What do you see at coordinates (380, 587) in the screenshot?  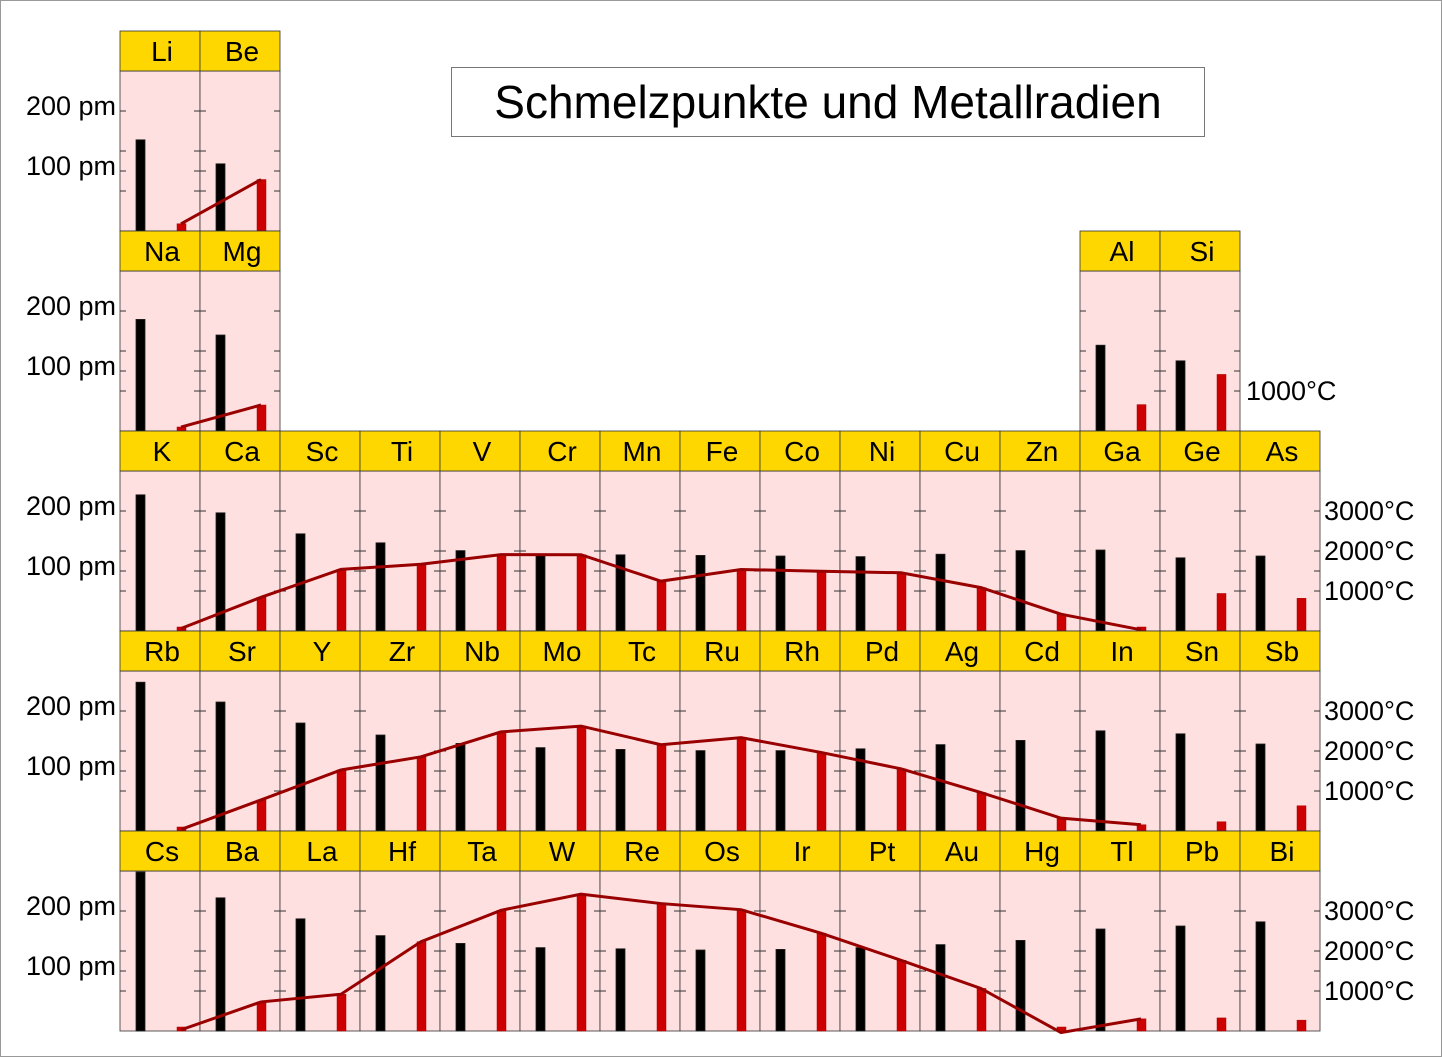 I see `radius-bar-Ti` at bounding box center [380, 587].